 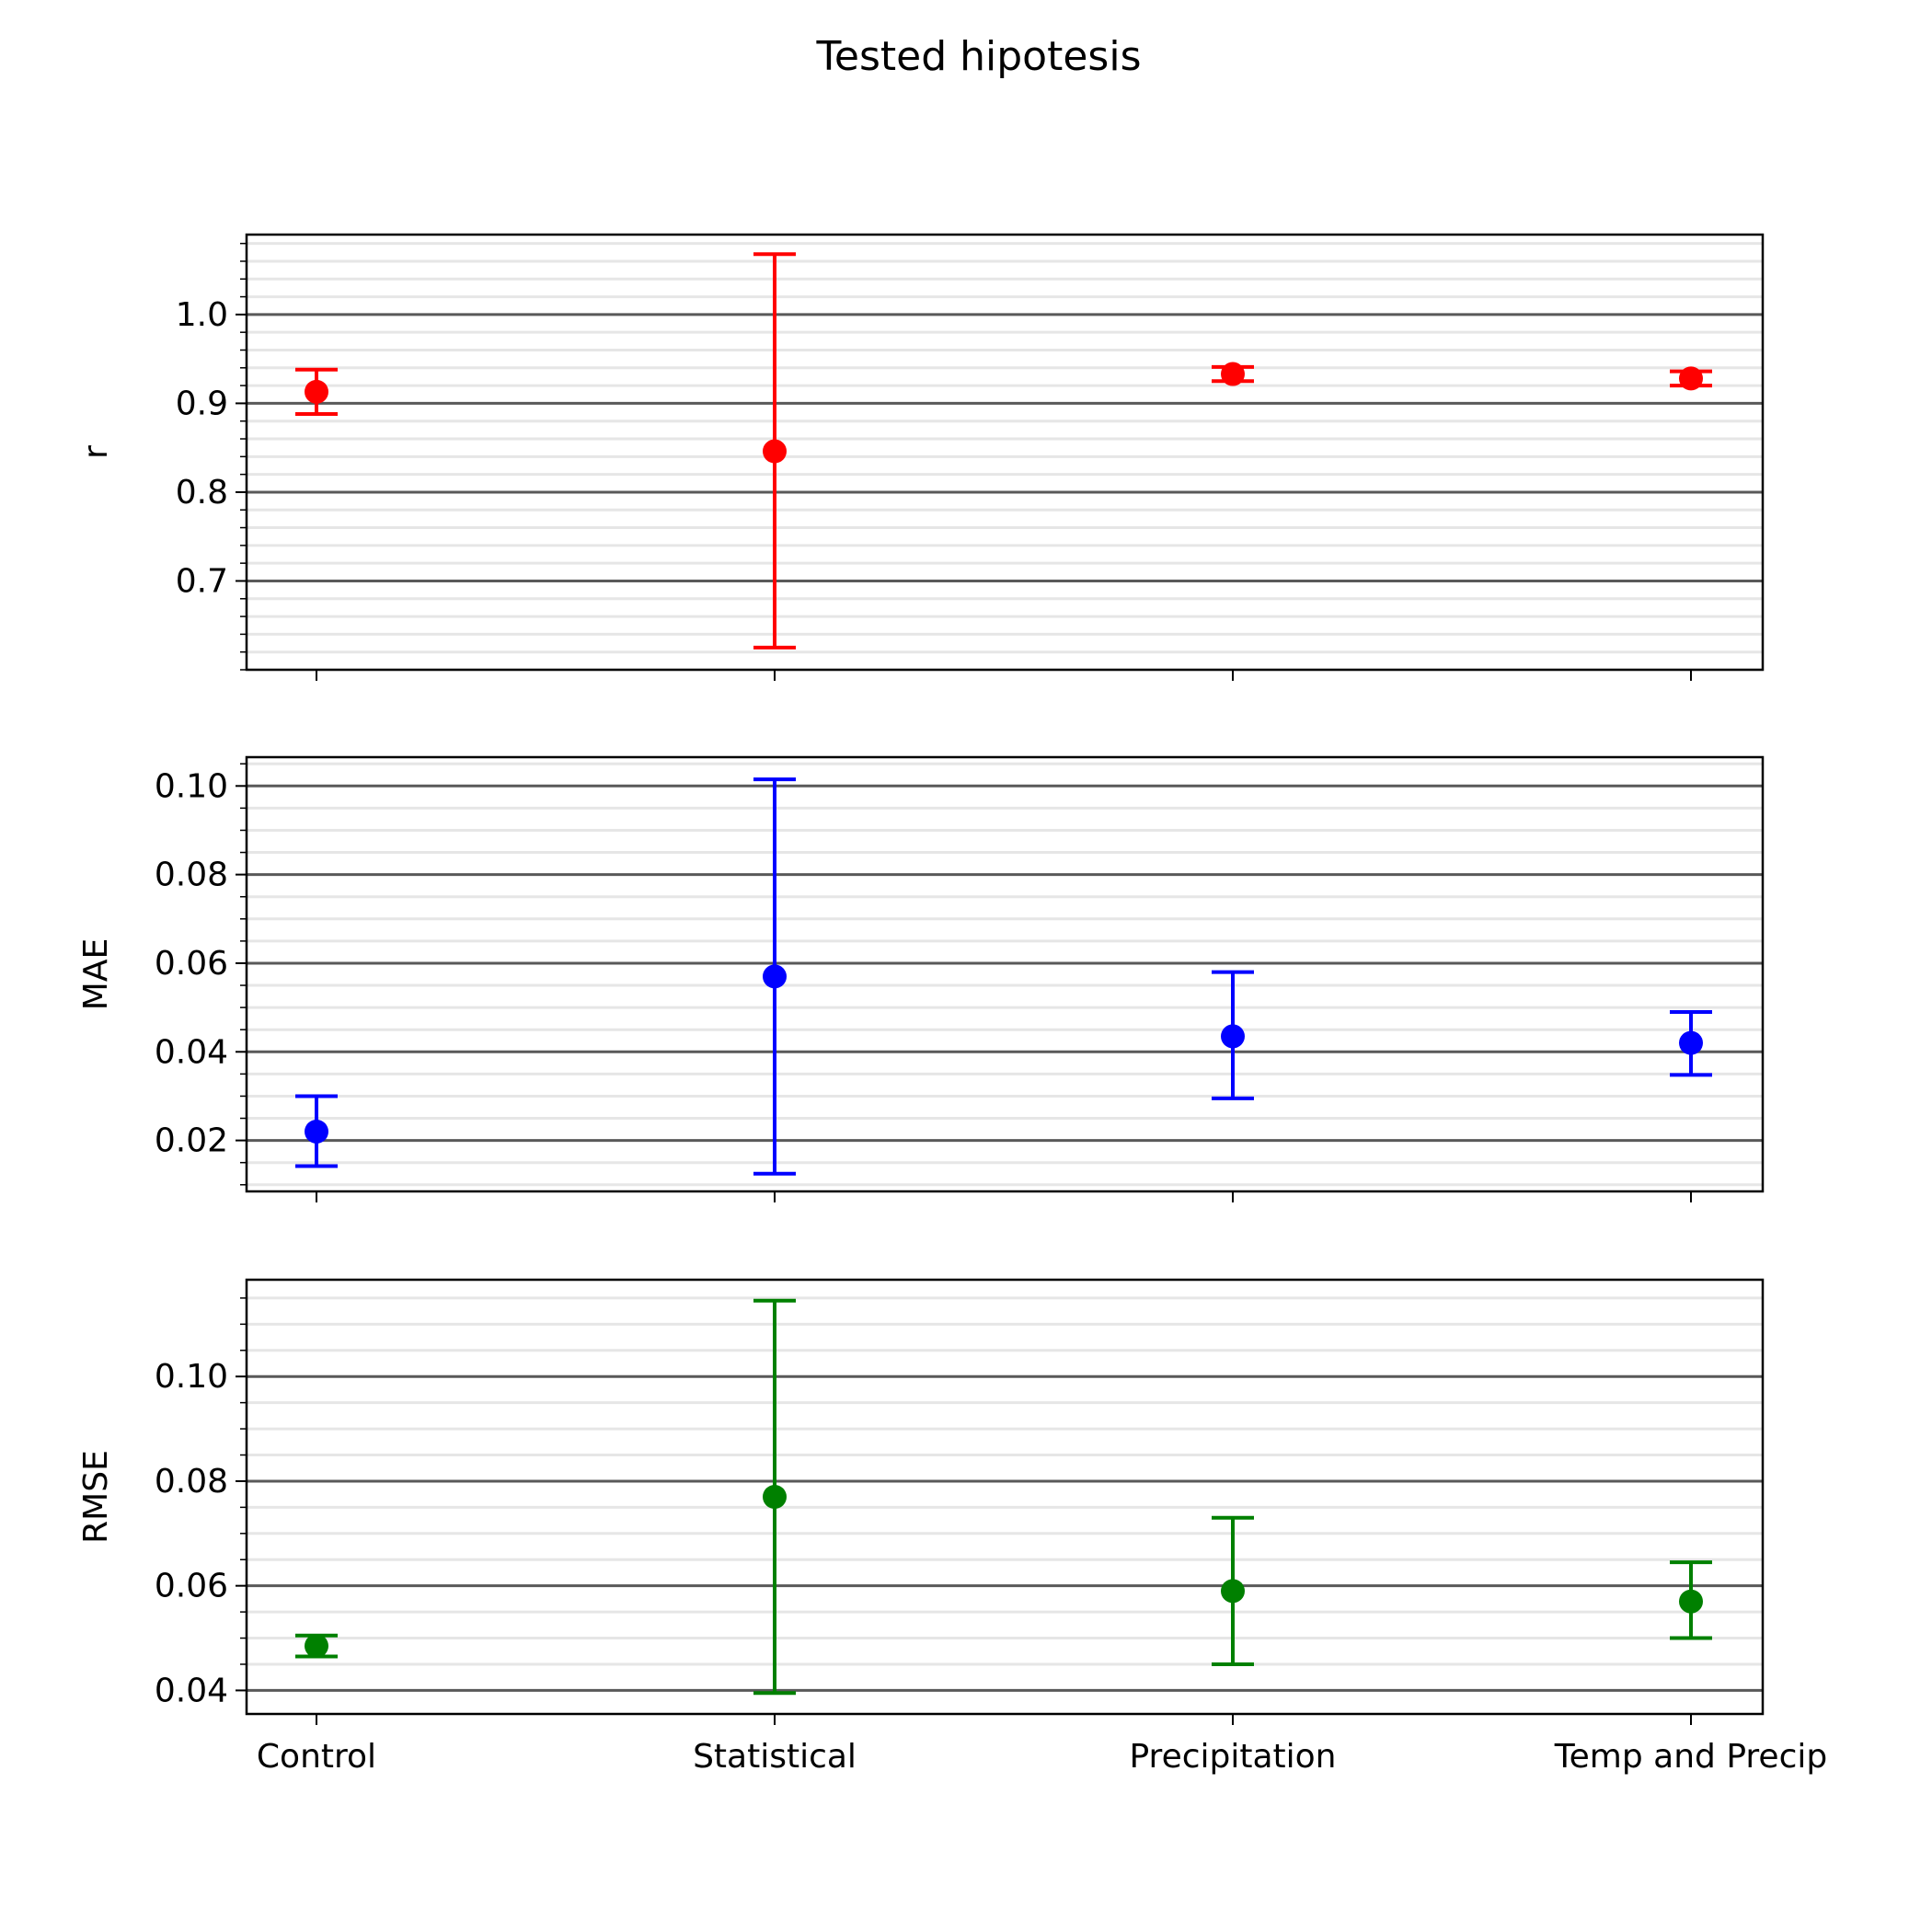 What do you see at coordinates (775, 1757) in the screenshot?
I see `xtick-label: Statistical` at bounding box center [775, 1757].